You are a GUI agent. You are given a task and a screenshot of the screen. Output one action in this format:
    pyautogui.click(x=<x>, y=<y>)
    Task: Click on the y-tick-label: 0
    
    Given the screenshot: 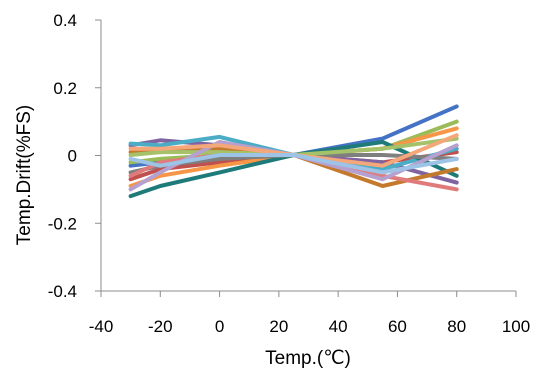 What is the action you would take?
    pyautogui.click(x=72, y=156)
    